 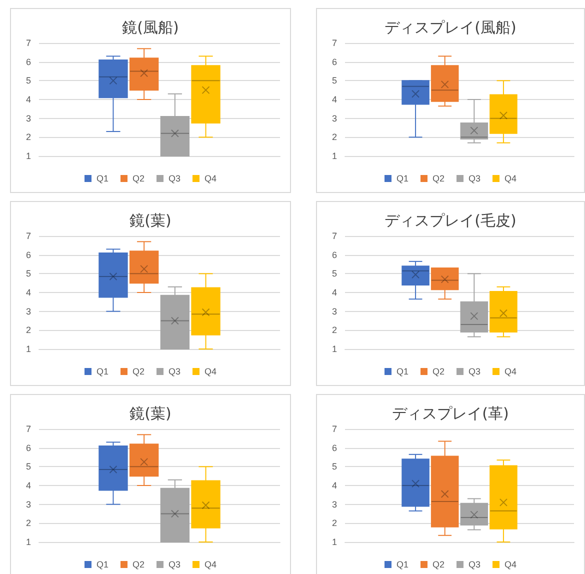 What do you see at coordinates (450, 27) in the screenshot?
I see `chart-title: ディスプレイ(風船)` at bounding box center [450, 27].